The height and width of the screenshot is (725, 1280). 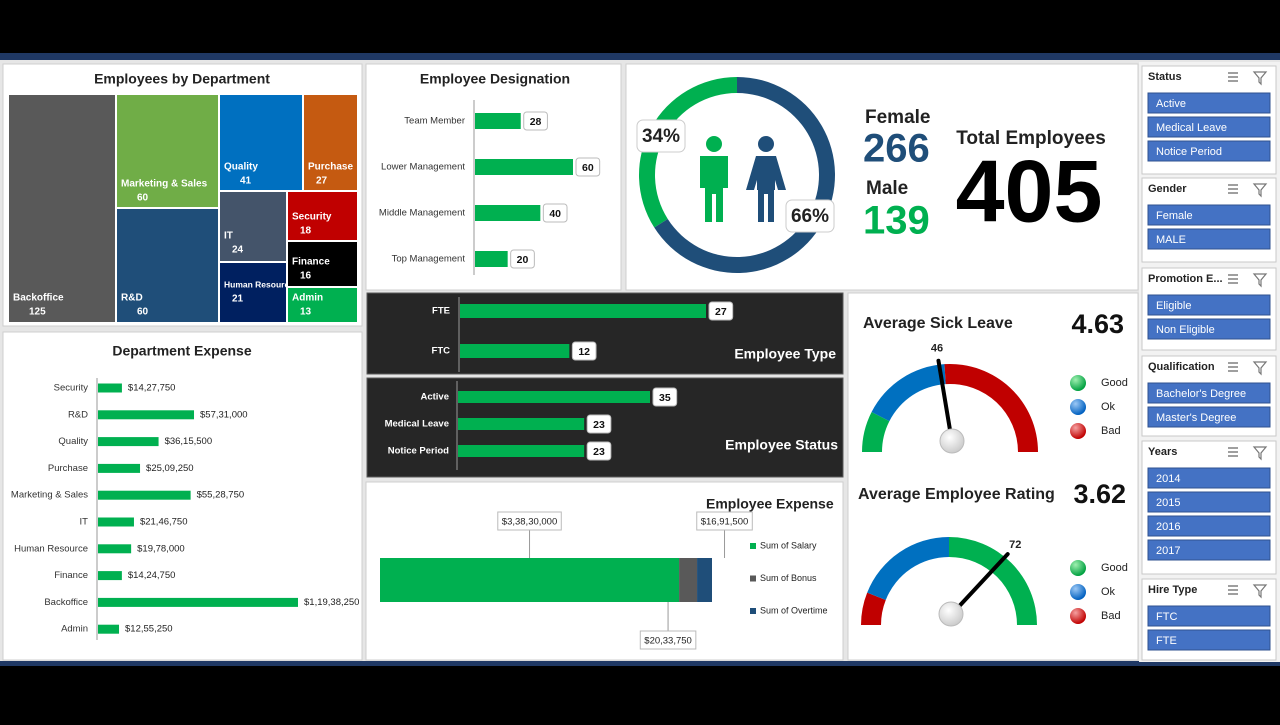 I want to click on gauge-knob, so click(x=952, y=441).